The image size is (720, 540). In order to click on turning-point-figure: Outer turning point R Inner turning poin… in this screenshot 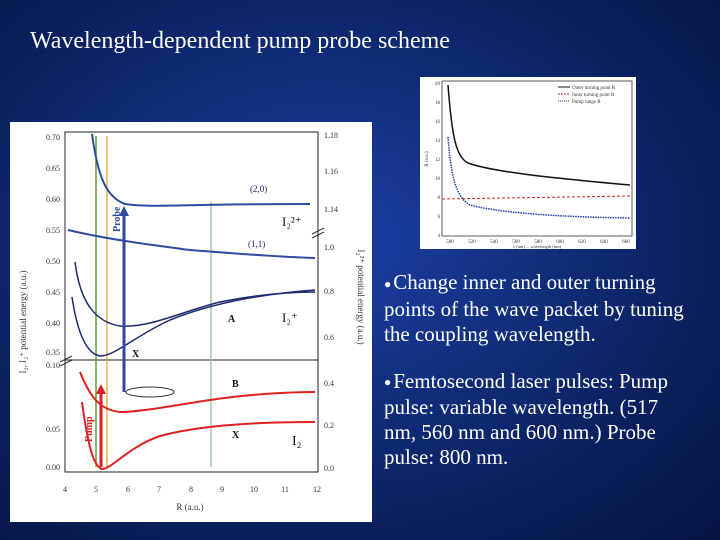, I will do `click(528, 163)`.